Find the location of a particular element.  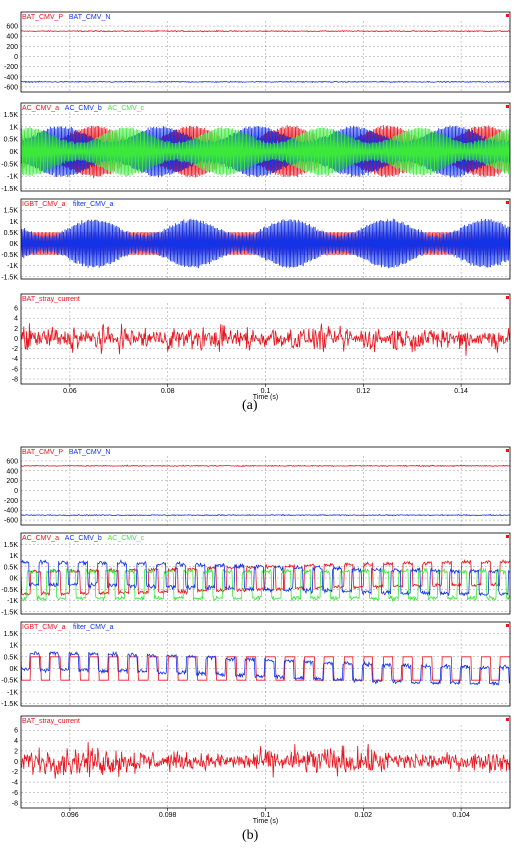

y-tick-label: 400 is located at coordinates (12, 471).